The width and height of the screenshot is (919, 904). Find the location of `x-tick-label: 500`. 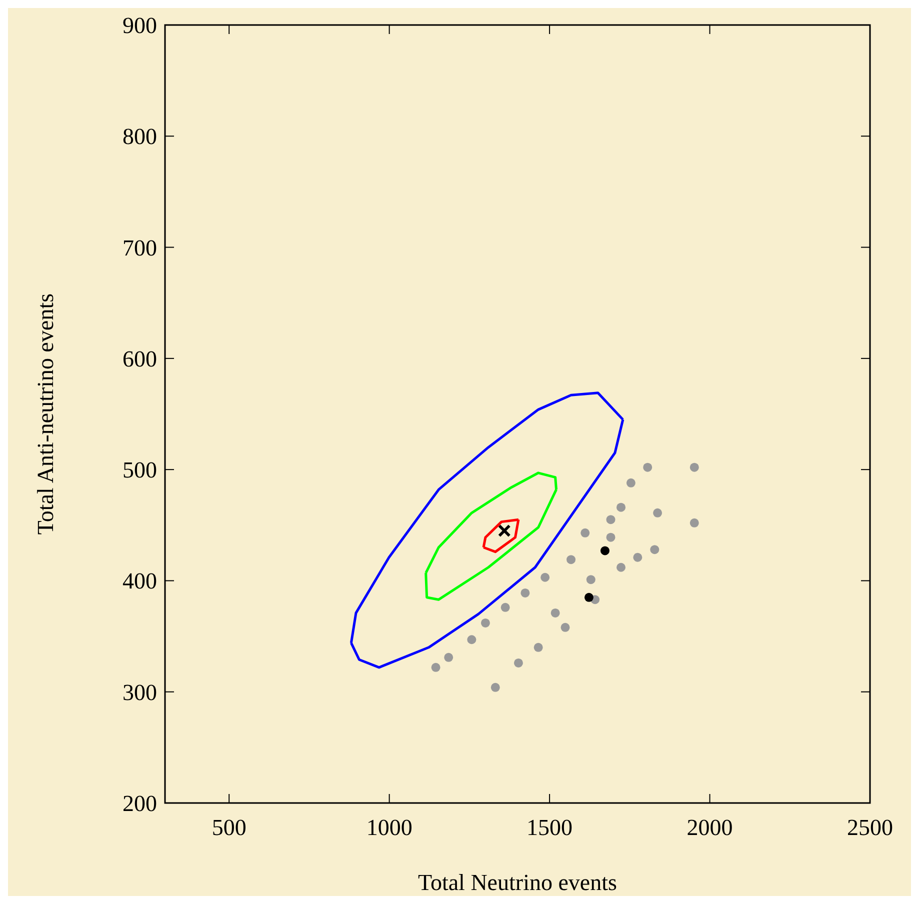

x-tick-label: 500 is located at coordinates (229, 827).